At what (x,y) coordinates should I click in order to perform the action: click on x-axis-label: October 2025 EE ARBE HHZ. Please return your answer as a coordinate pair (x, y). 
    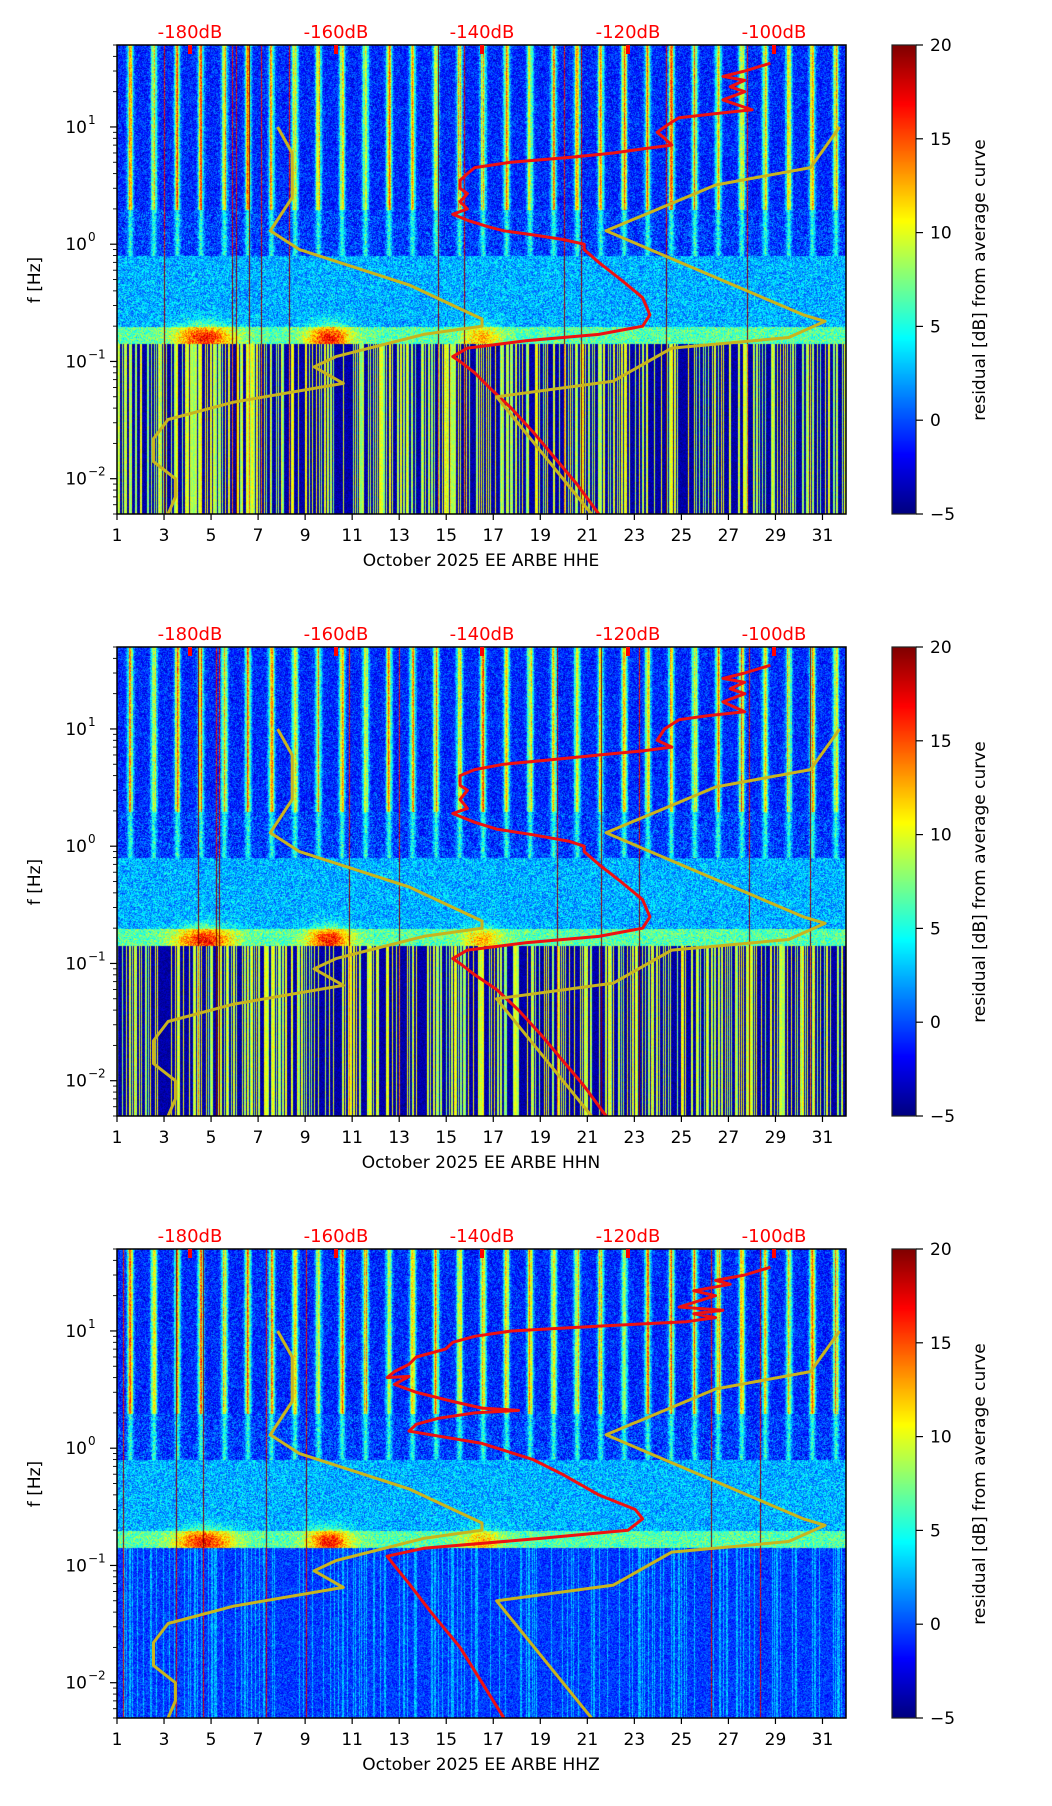
    Looking at the image, I should click on (480, 1765).